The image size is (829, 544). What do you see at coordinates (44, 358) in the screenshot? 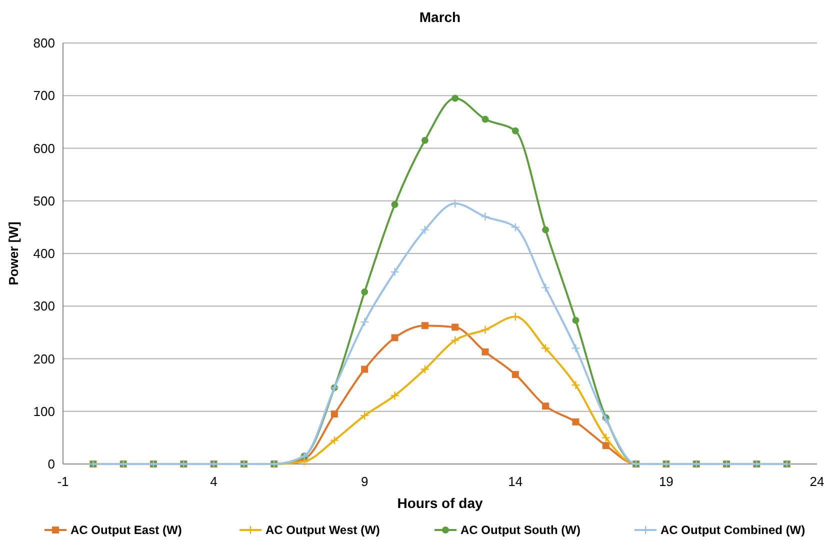
I see `y-tick-label: 200` at bounding box center [44, 358].